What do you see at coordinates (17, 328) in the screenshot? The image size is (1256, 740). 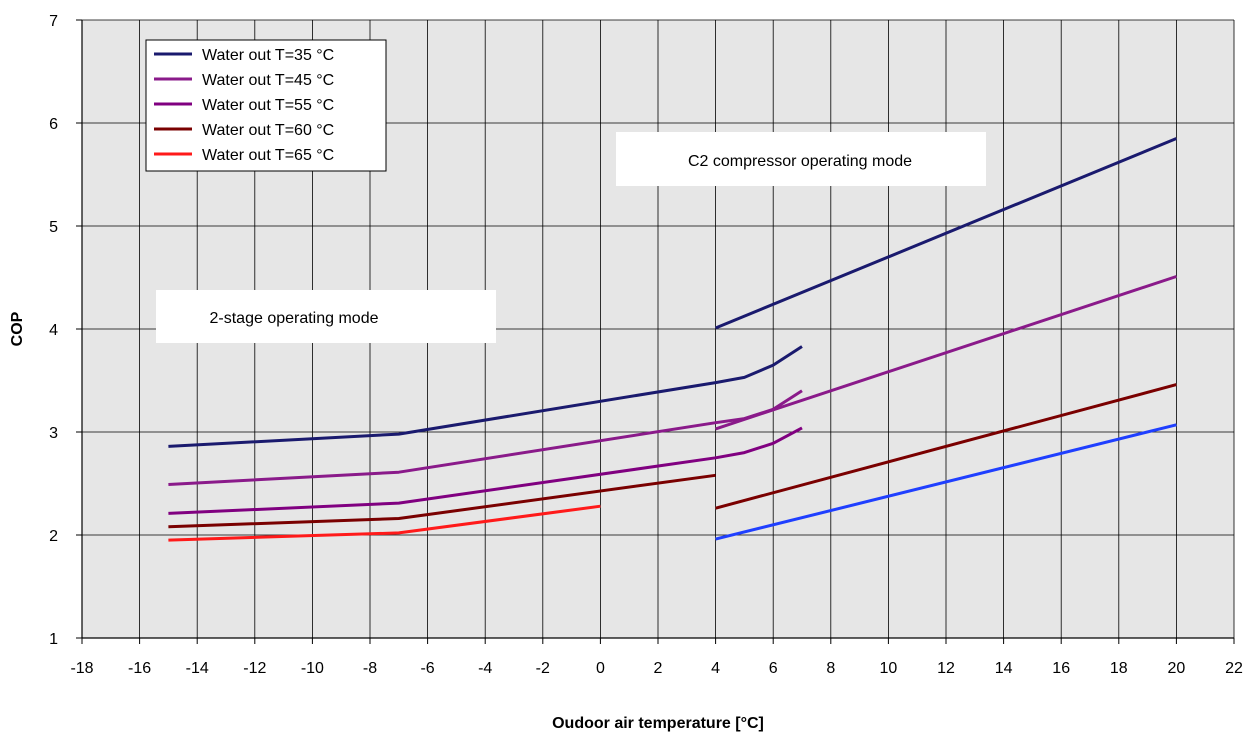 I see `y-axis-title: COP` at bounding box center [17, 328].